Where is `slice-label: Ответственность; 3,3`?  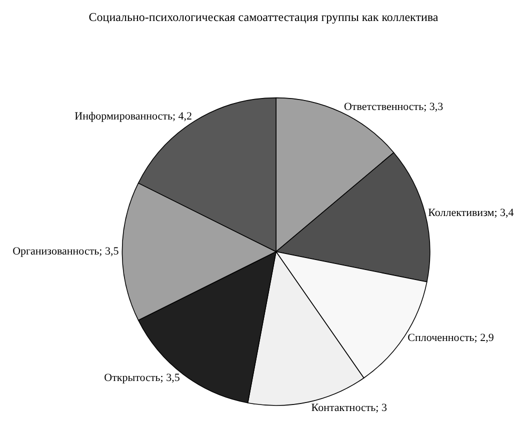 slice-label: Ответственность; 3,3 is located at coordinates (394, 107).